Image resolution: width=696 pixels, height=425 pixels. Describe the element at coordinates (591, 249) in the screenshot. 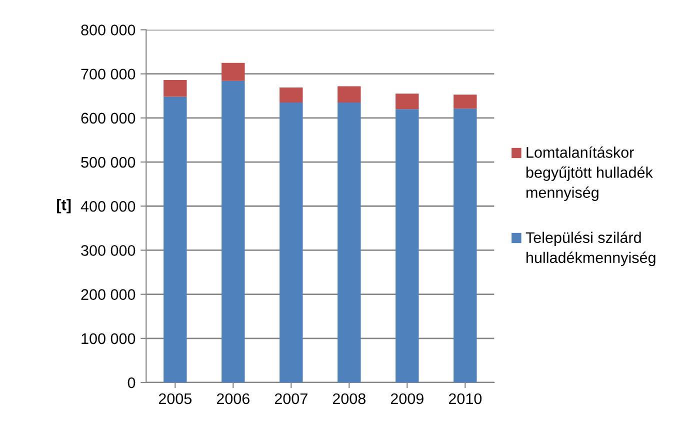

I see `legend-label: Települési szilárd hulladékmennyiség` at that location.